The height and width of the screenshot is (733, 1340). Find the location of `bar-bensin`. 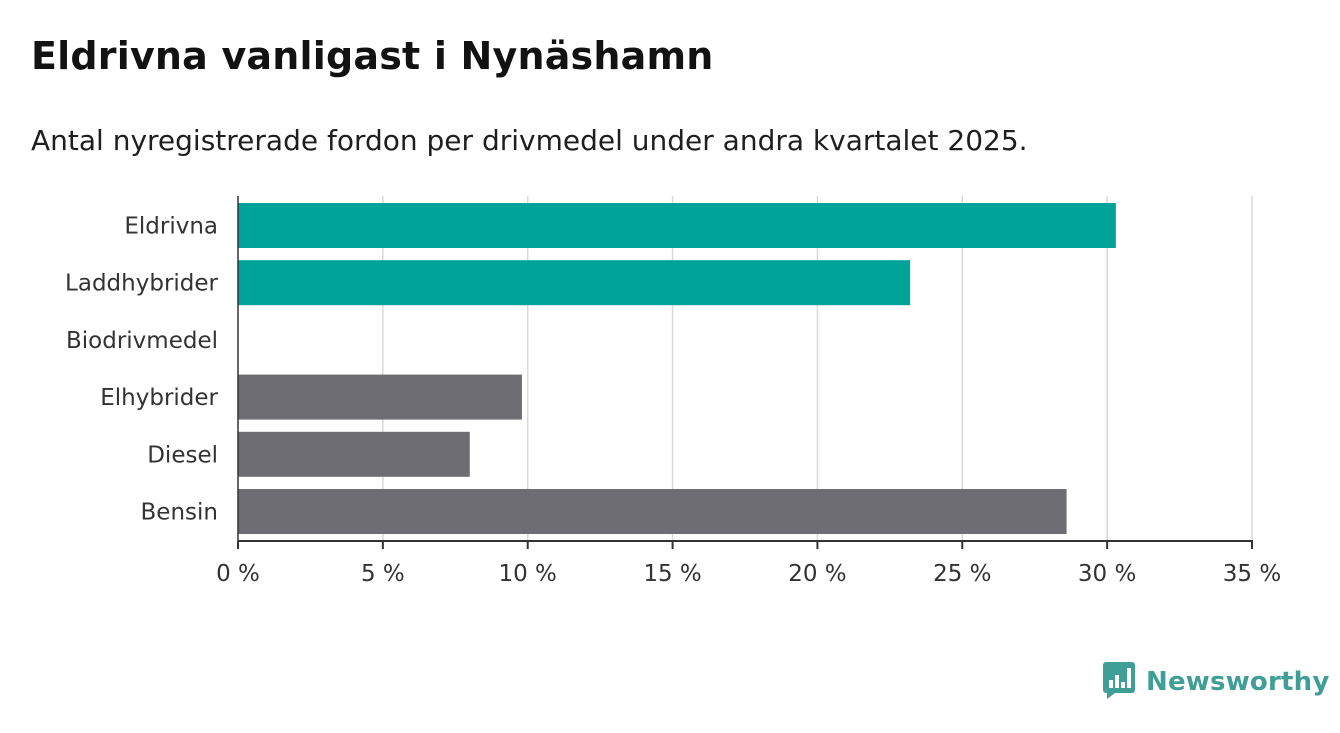

bar-bensin is located at coordinates (652, 511).